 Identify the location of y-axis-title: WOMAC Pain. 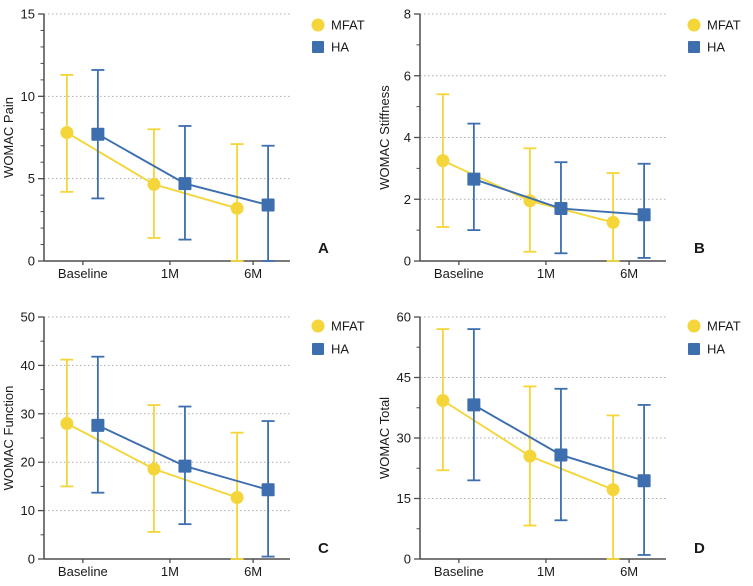
(8, 137).